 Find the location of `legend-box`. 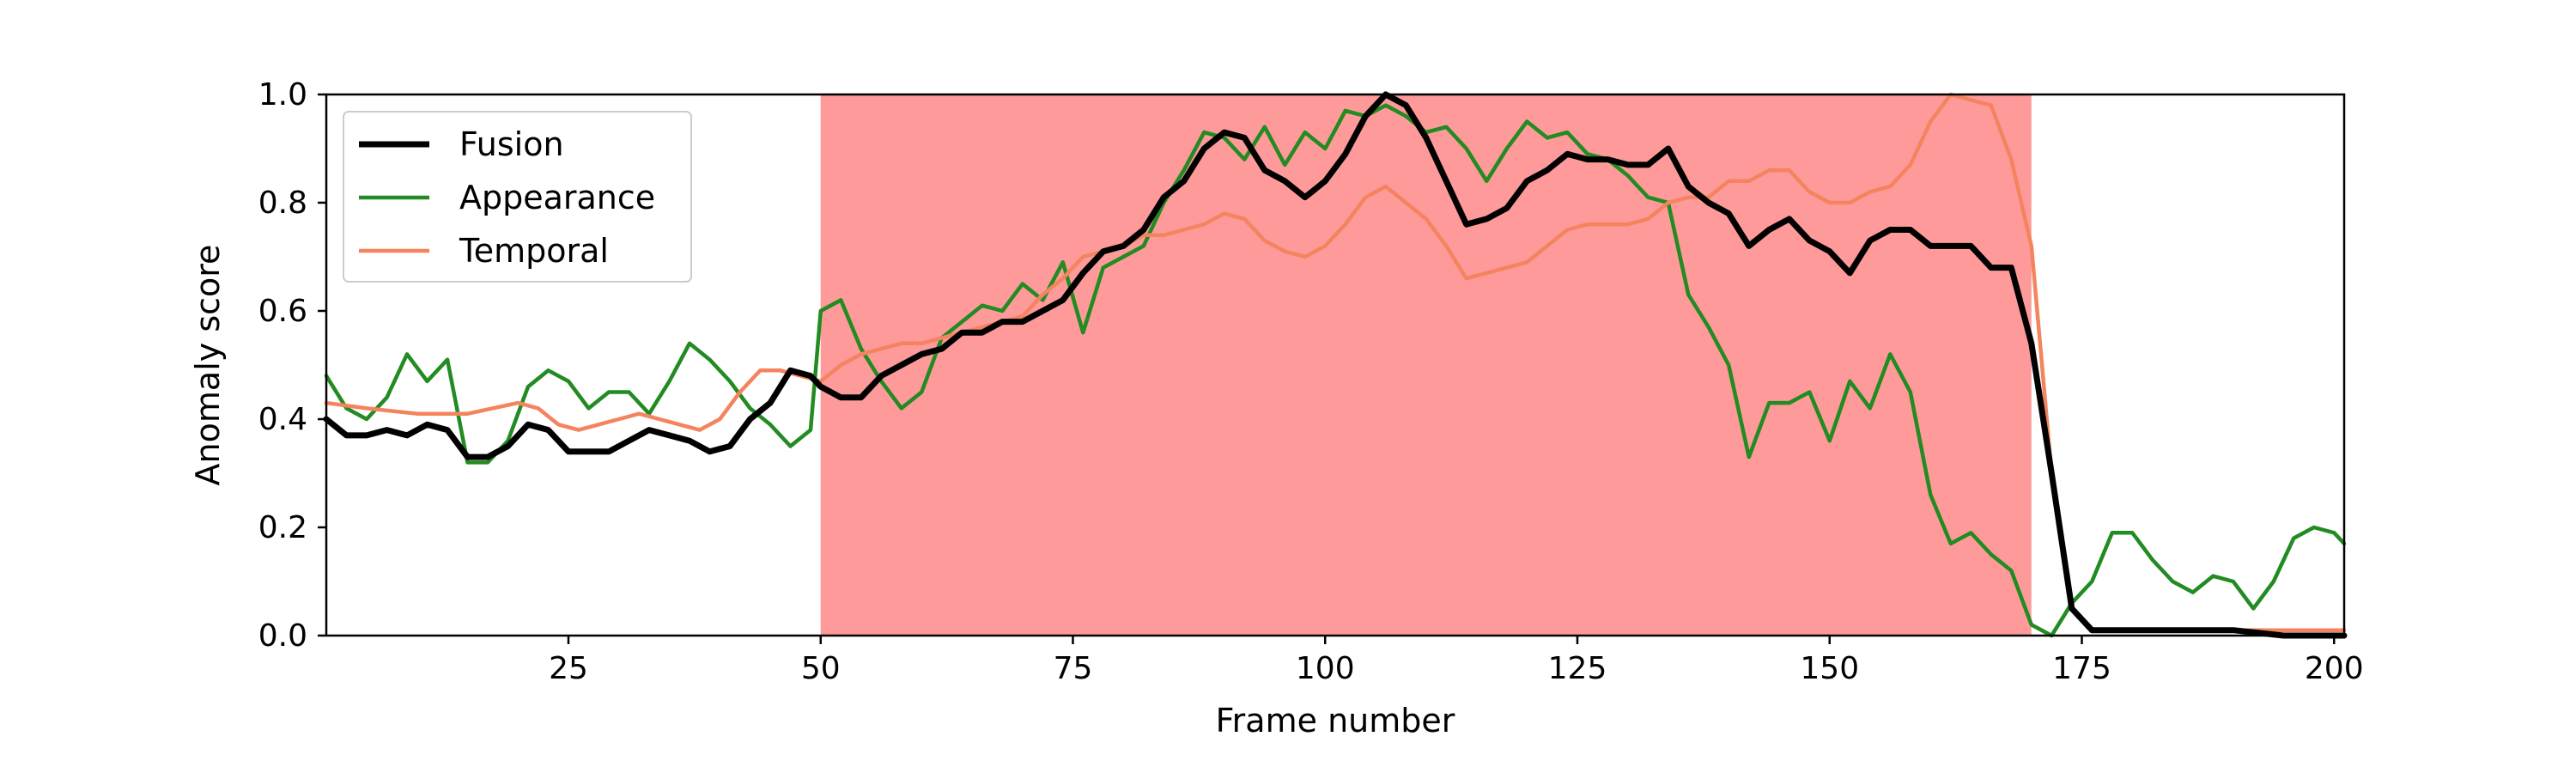

legend-box is located at coordinates (517, 197).